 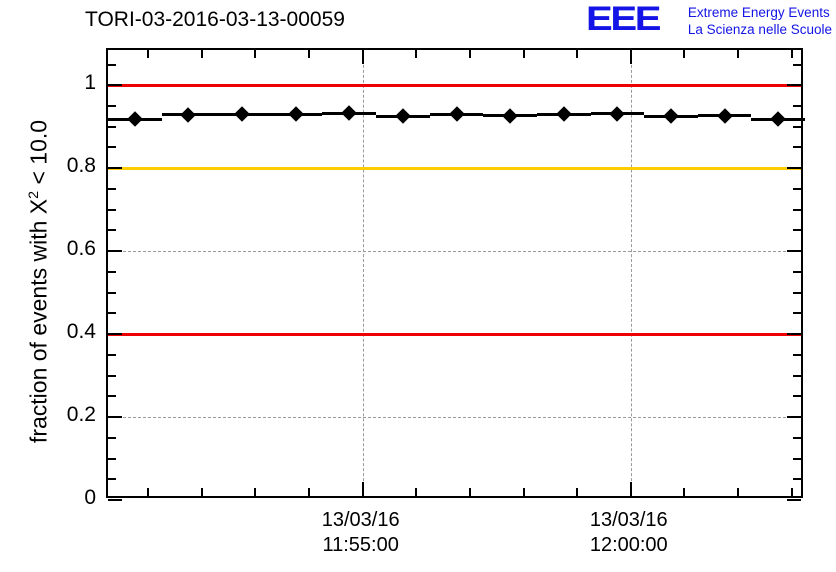 I want to click on y-tick-label: 0.6, so click(x=81, y=249).